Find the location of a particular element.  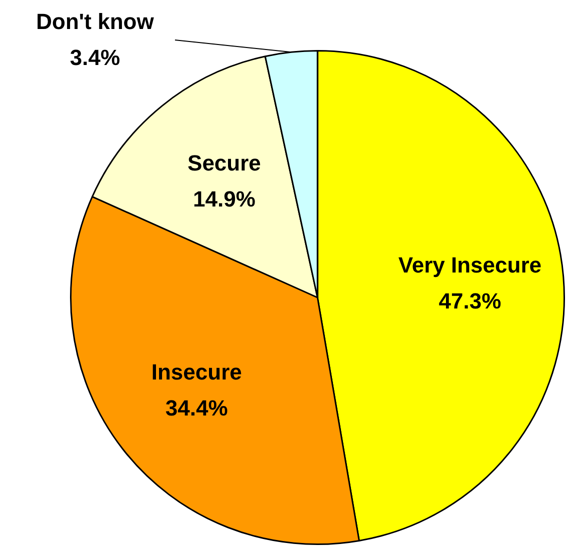

data-label: 34.4% is located at coordinates (196, 407).